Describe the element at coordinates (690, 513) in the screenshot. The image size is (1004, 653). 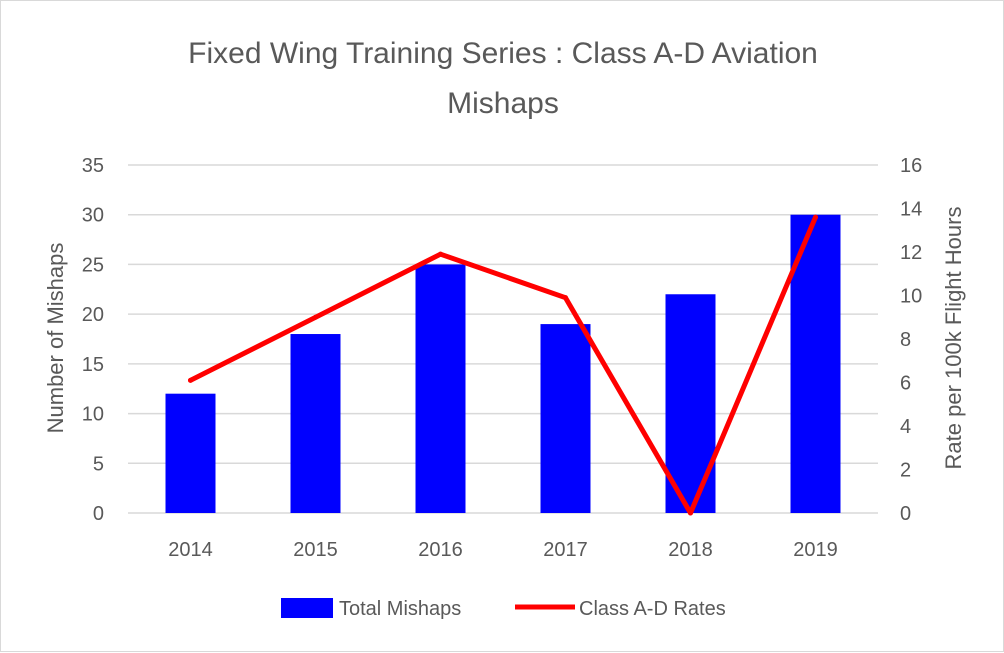
I see `rate-point-2018` at that location.